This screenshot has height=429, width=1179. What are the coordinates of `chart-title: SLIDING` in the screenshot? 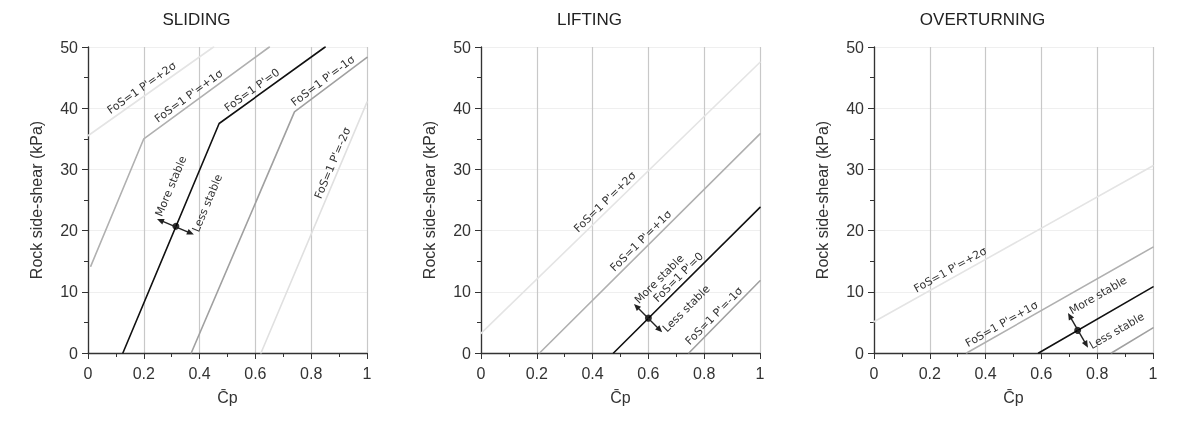 It's located at (196, 19).